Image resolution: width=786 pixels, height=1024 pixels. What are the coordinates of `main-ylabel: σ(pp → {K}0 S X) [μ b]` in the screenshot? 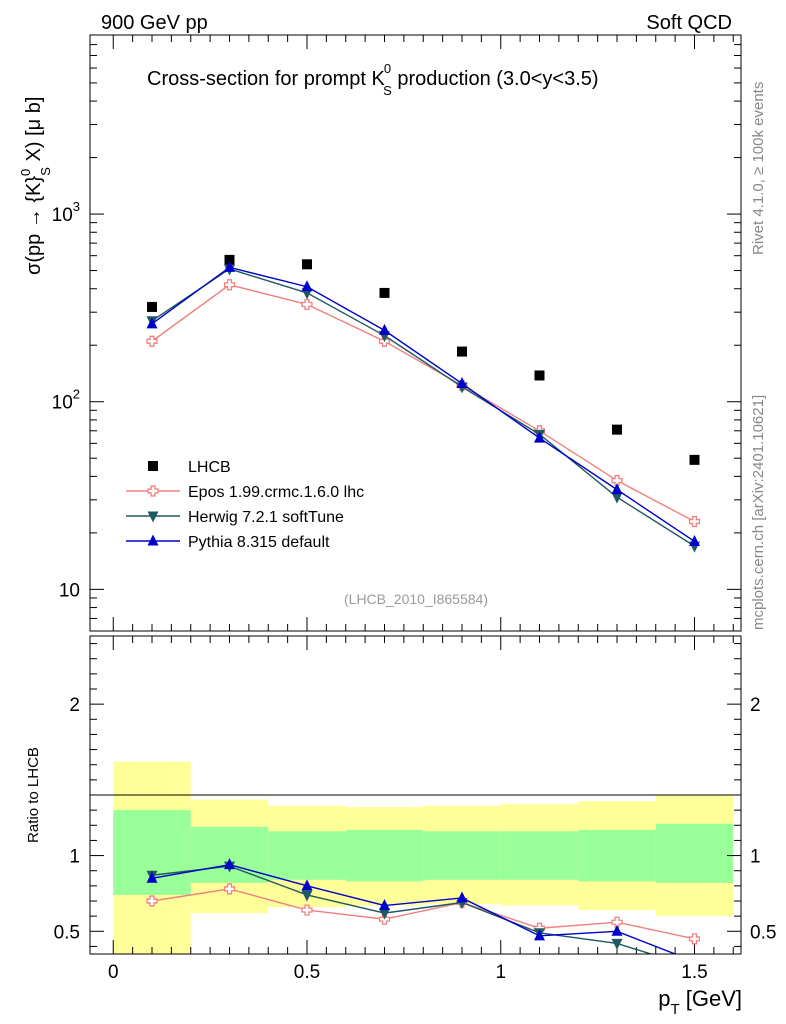 It's located at (35, 186).